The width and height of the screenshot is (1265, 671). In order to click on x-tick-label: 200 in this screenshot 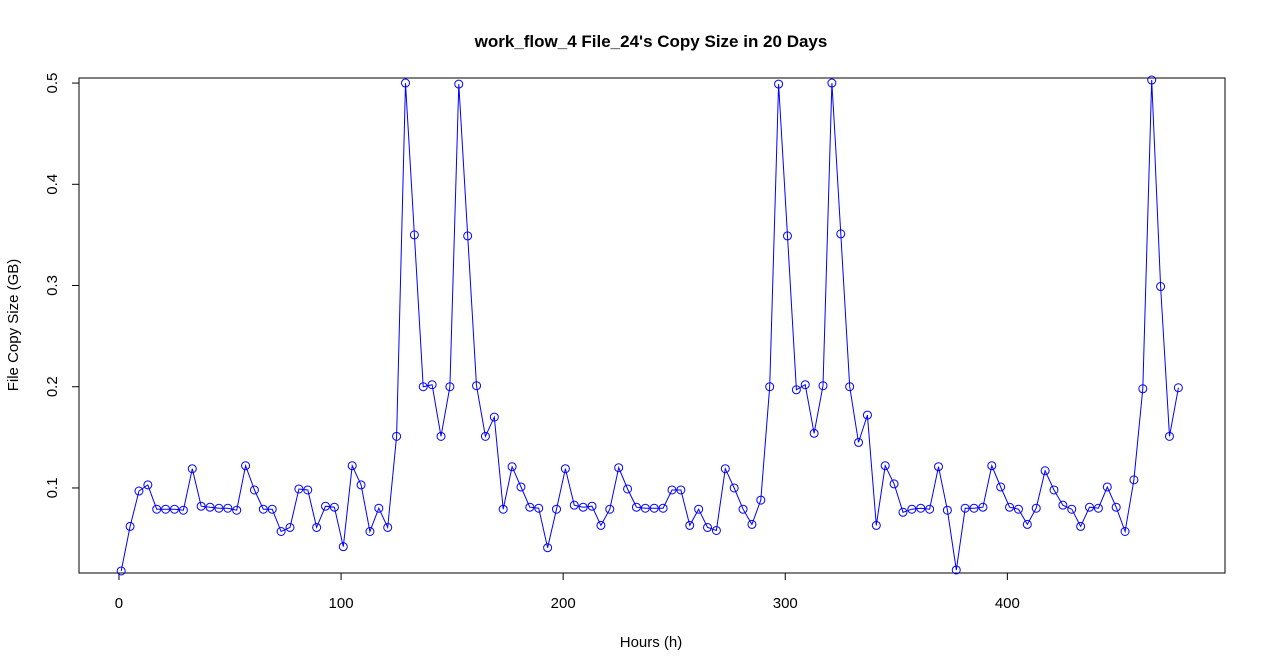, I will do `click(563, 603)`.